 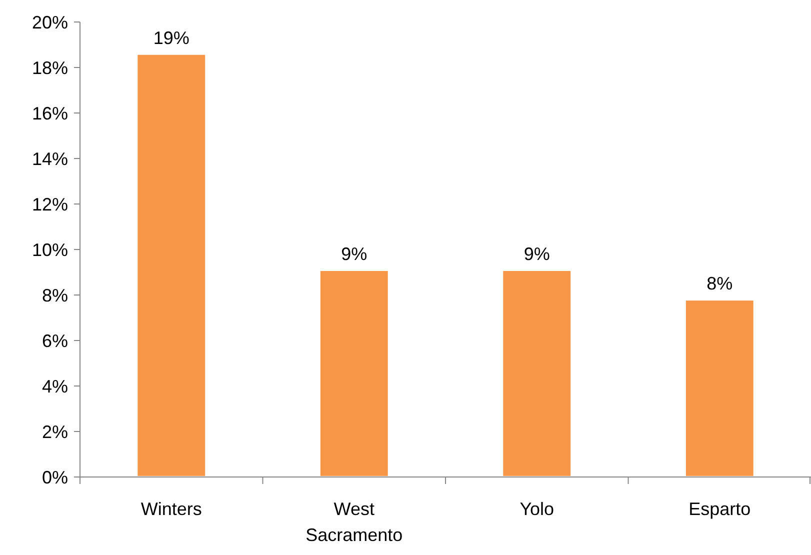 What do you see at coordinates (55, 340) in the screenshot?
I see `y-tick-label: 6%` at bounding box center [55, 340].